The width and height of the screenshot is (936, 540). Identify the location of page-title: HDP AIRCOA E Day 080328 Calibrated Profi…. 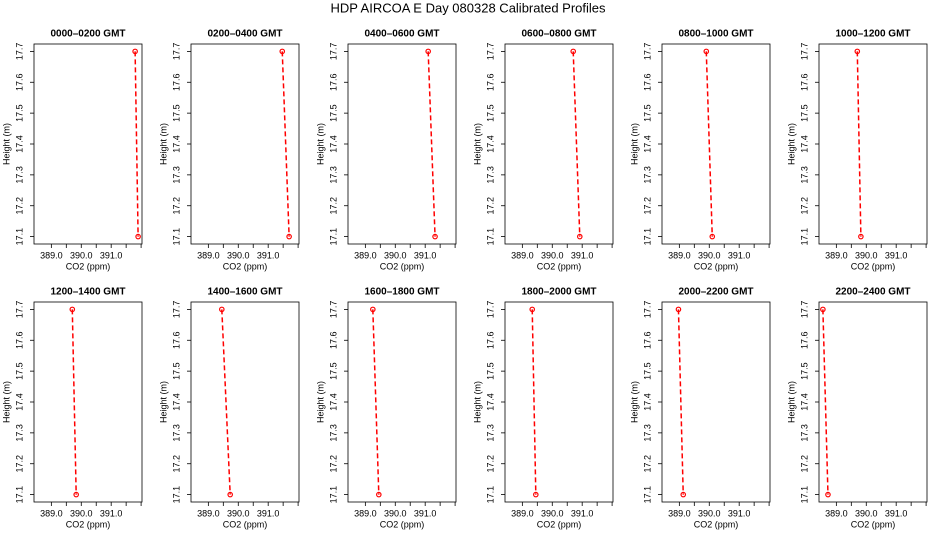
(468, 7).